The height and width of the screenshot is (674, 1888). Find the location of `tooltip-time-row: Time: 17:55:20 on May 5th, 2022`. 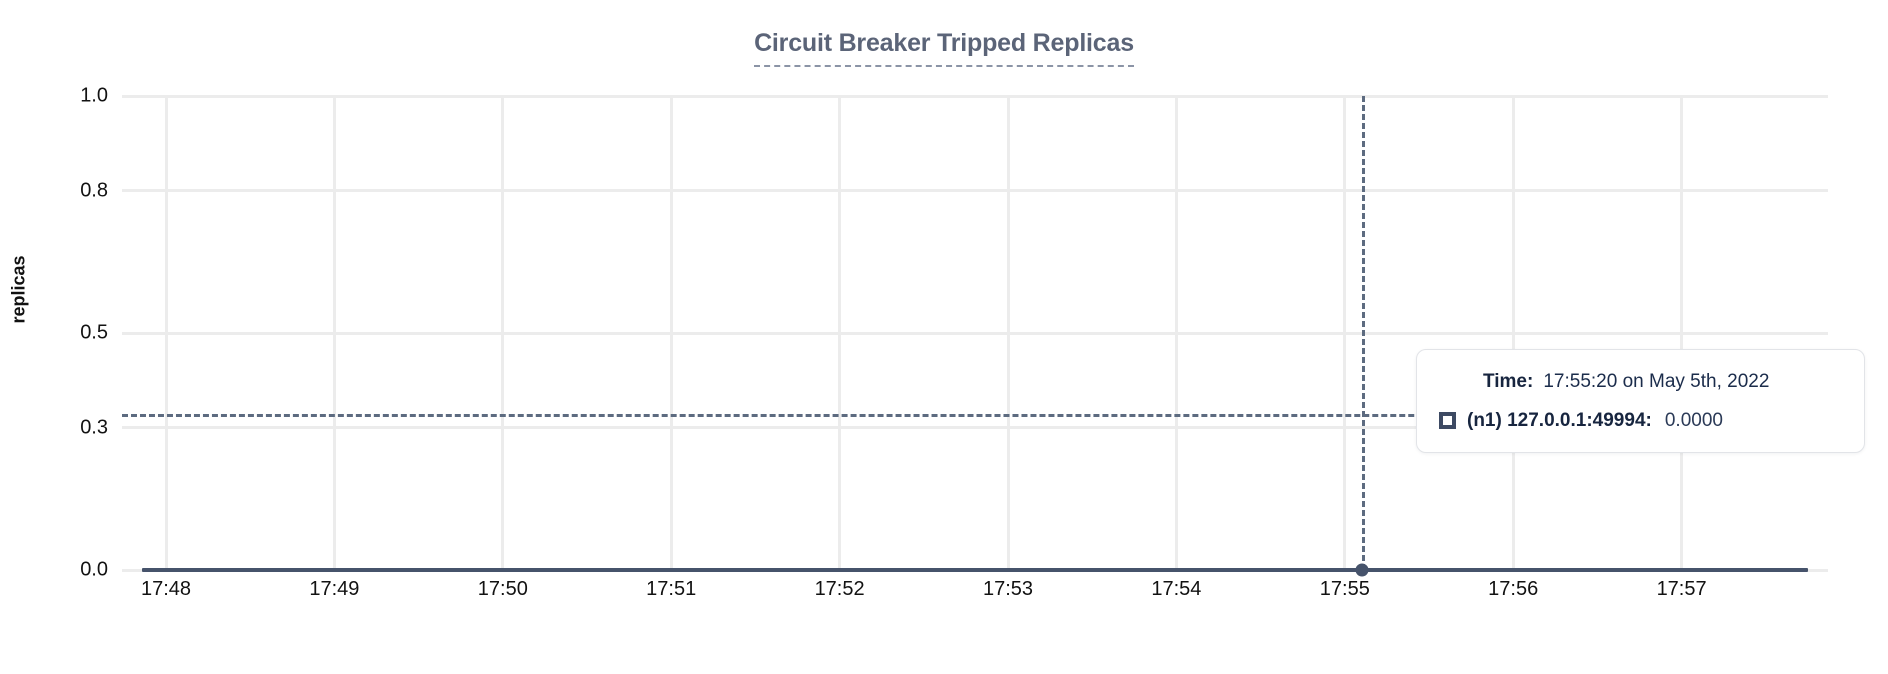

tooltip-time-row: Time: 17:55:20 on May 5th, 2022 is located at coordinates (1638, 381).